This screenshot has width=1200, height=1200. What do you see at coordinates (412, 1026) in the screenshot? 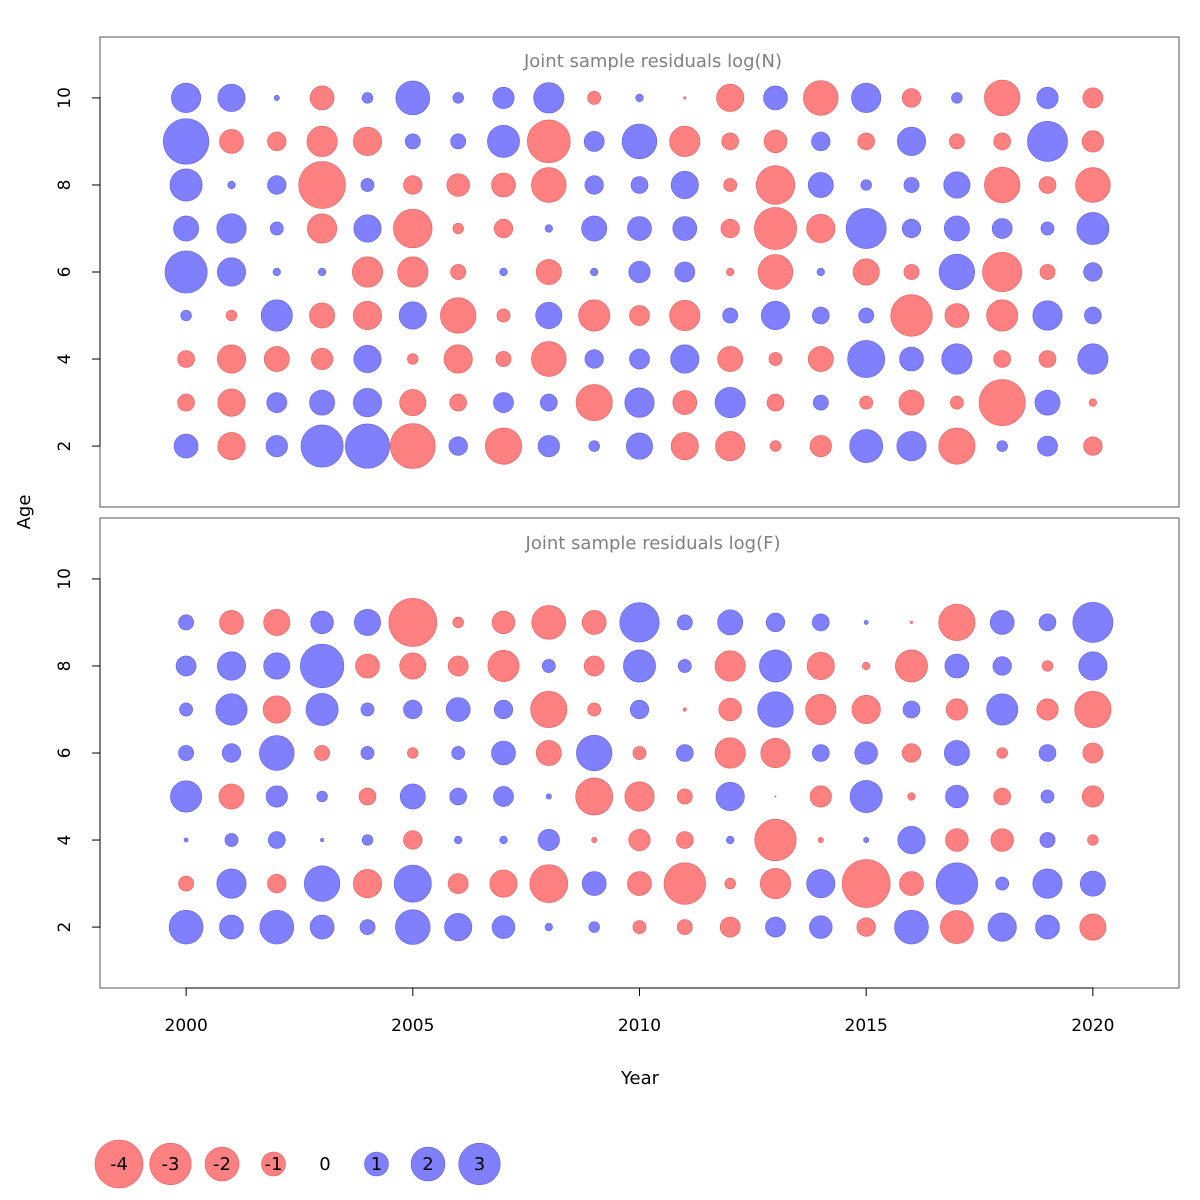
I see `x-tick-label-2005: 2005` at bounding box center [412, 1026].